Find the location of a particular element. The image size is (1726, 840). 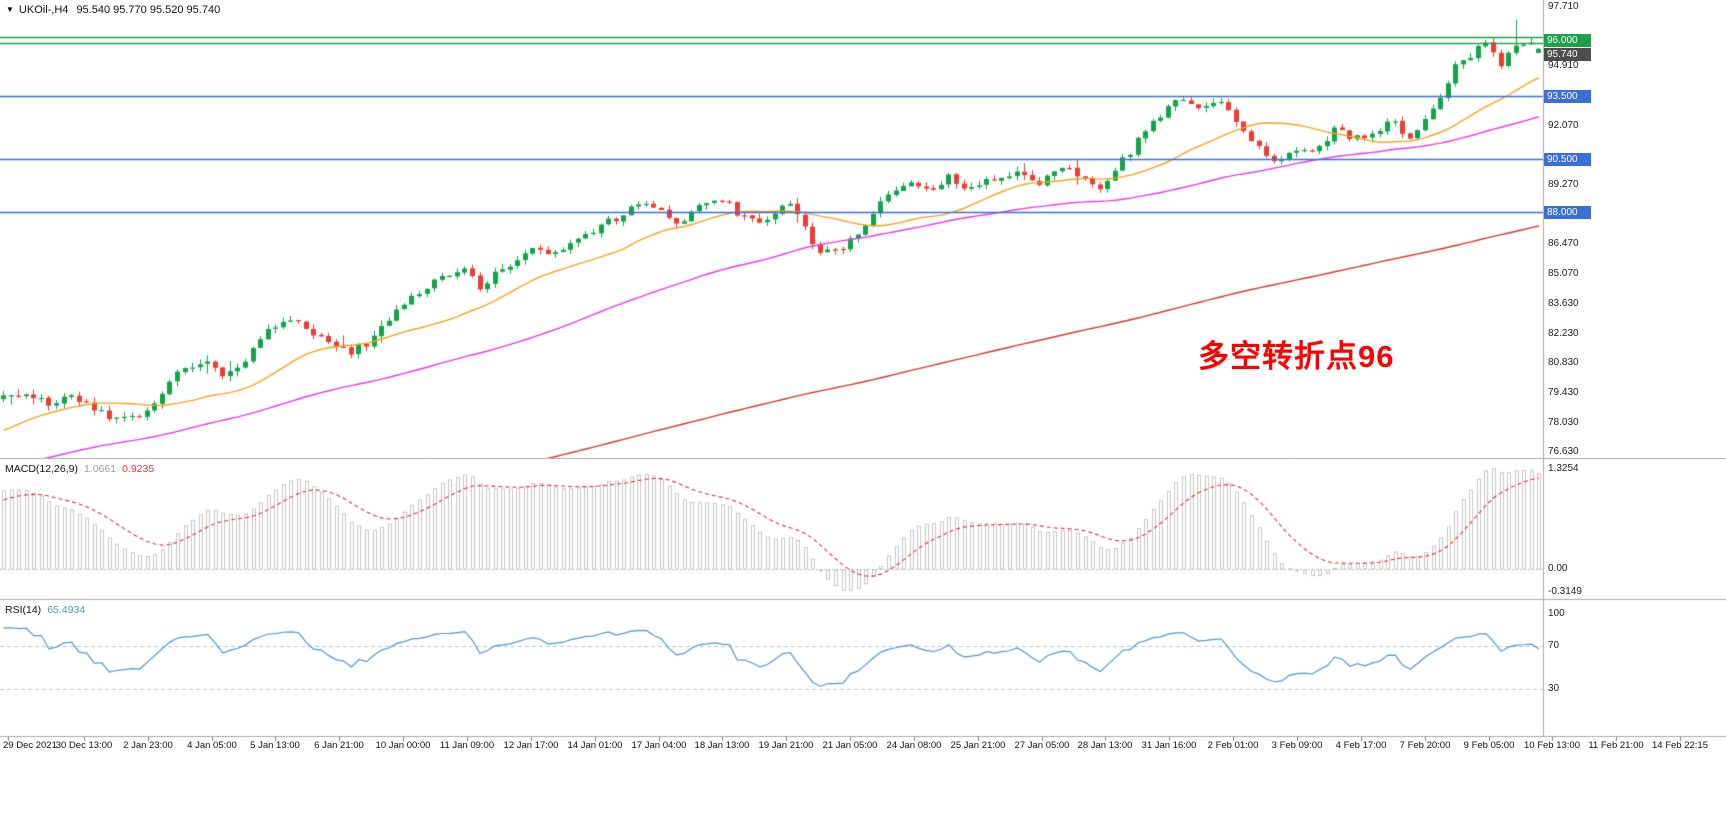

time-axis-label: 25 Jan 21:00 is located at coordinates (978, 745).